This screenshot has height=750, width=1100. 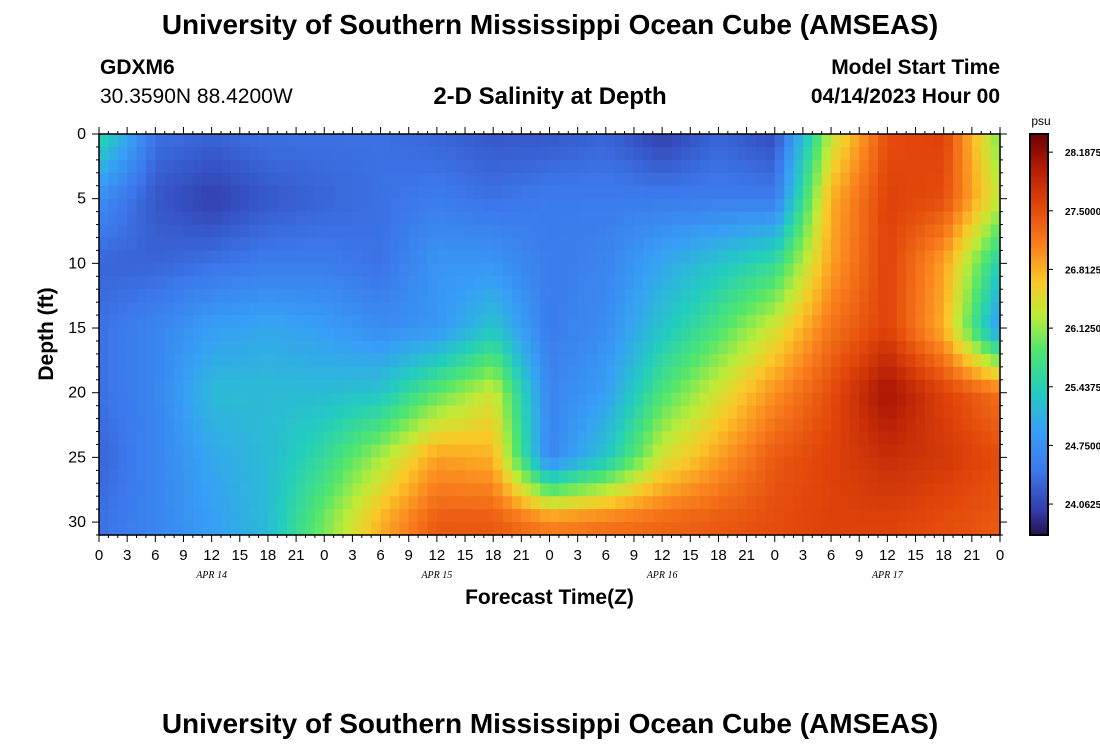 What do you see at coordinates (380, 555) in the screenshot?
I see `x-tick-label: 6` at bounding box center [380, 555].